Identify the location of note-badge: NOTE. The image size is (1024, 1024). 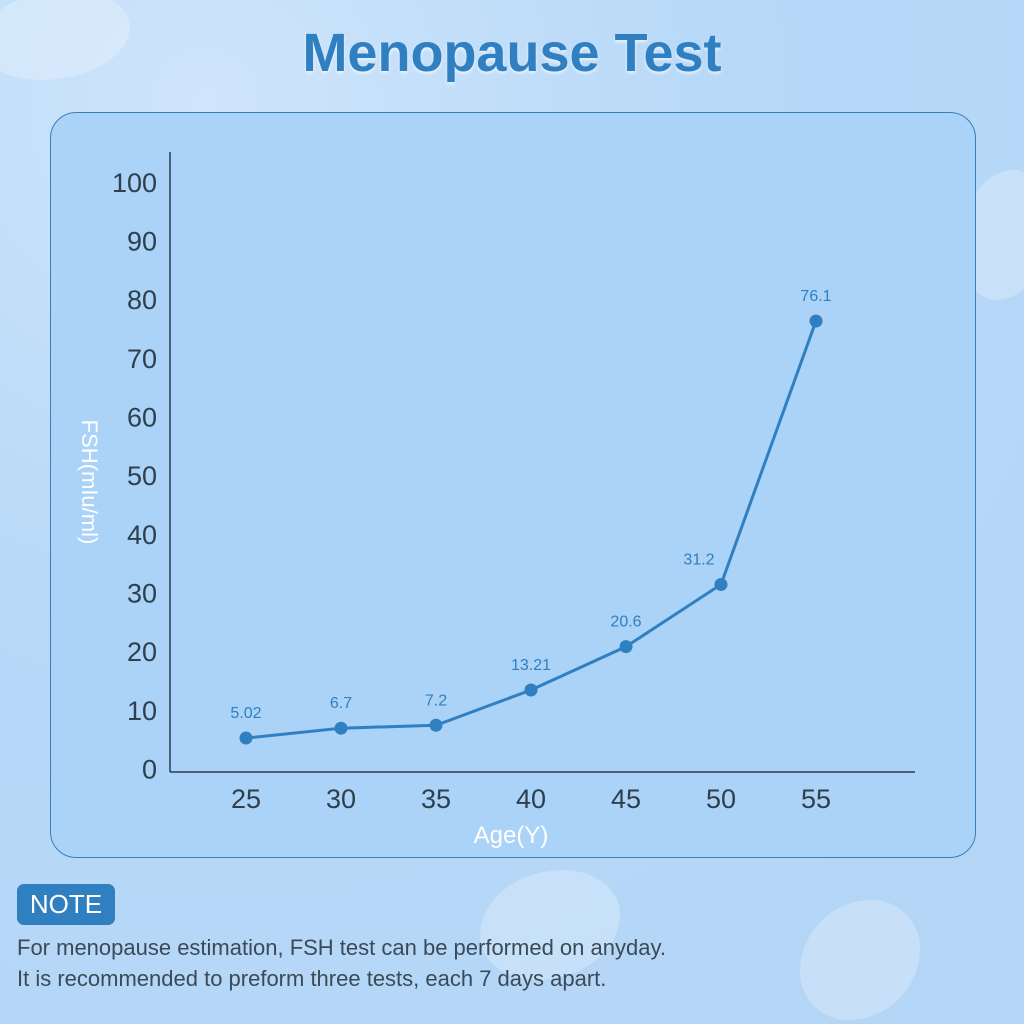
(66, 904).